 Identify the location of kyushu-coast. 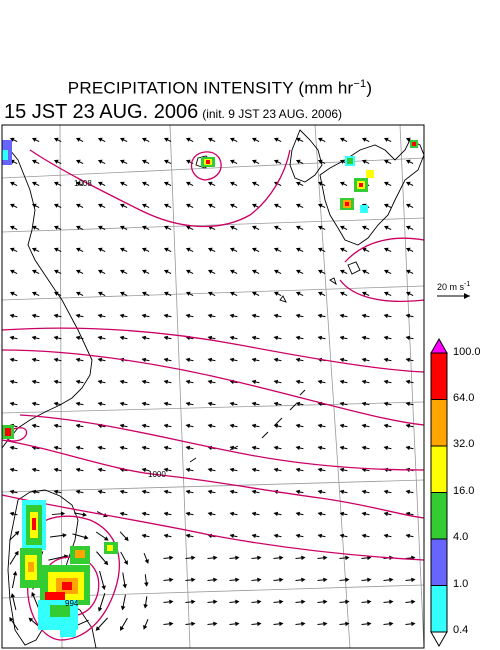
(371, 192).